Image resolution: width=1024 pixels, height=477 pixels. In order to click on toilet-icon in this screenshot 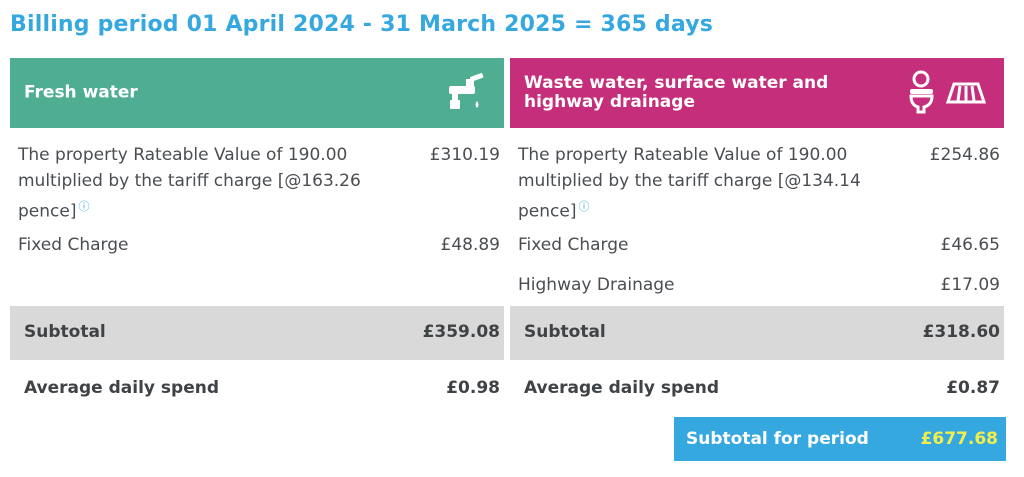, I will do `click(922, 94)`.